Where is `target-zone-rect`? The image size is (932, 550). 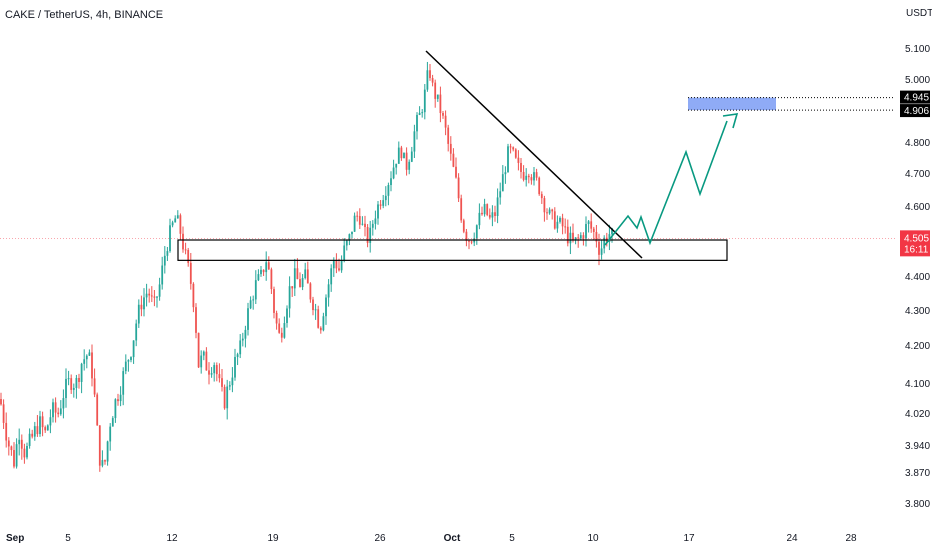
target-zone-rect is located at coordinates (732, 104).